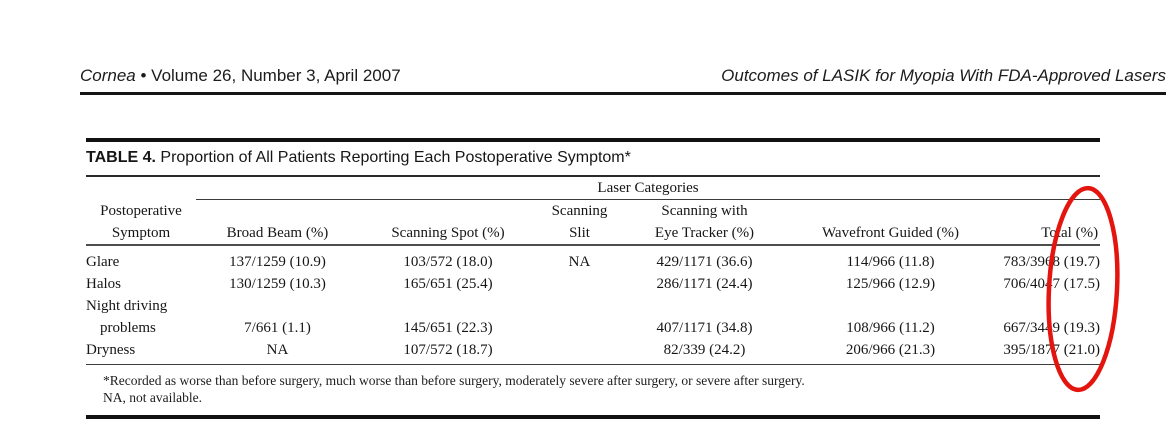 The image size is (1174, 437). Describe the element at coordinates (704, 222) in the screenshot. I see `col-header-scanning-eye-tracker: Scanning with Eye Tracker (%)` at that location.